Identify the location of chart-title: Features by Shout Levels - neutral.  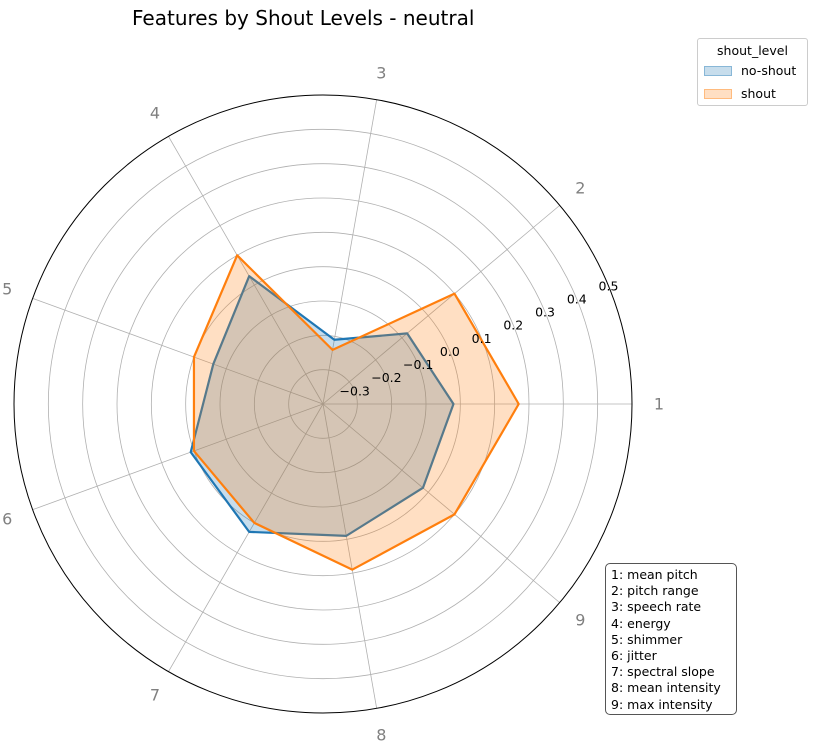
(303, 18).